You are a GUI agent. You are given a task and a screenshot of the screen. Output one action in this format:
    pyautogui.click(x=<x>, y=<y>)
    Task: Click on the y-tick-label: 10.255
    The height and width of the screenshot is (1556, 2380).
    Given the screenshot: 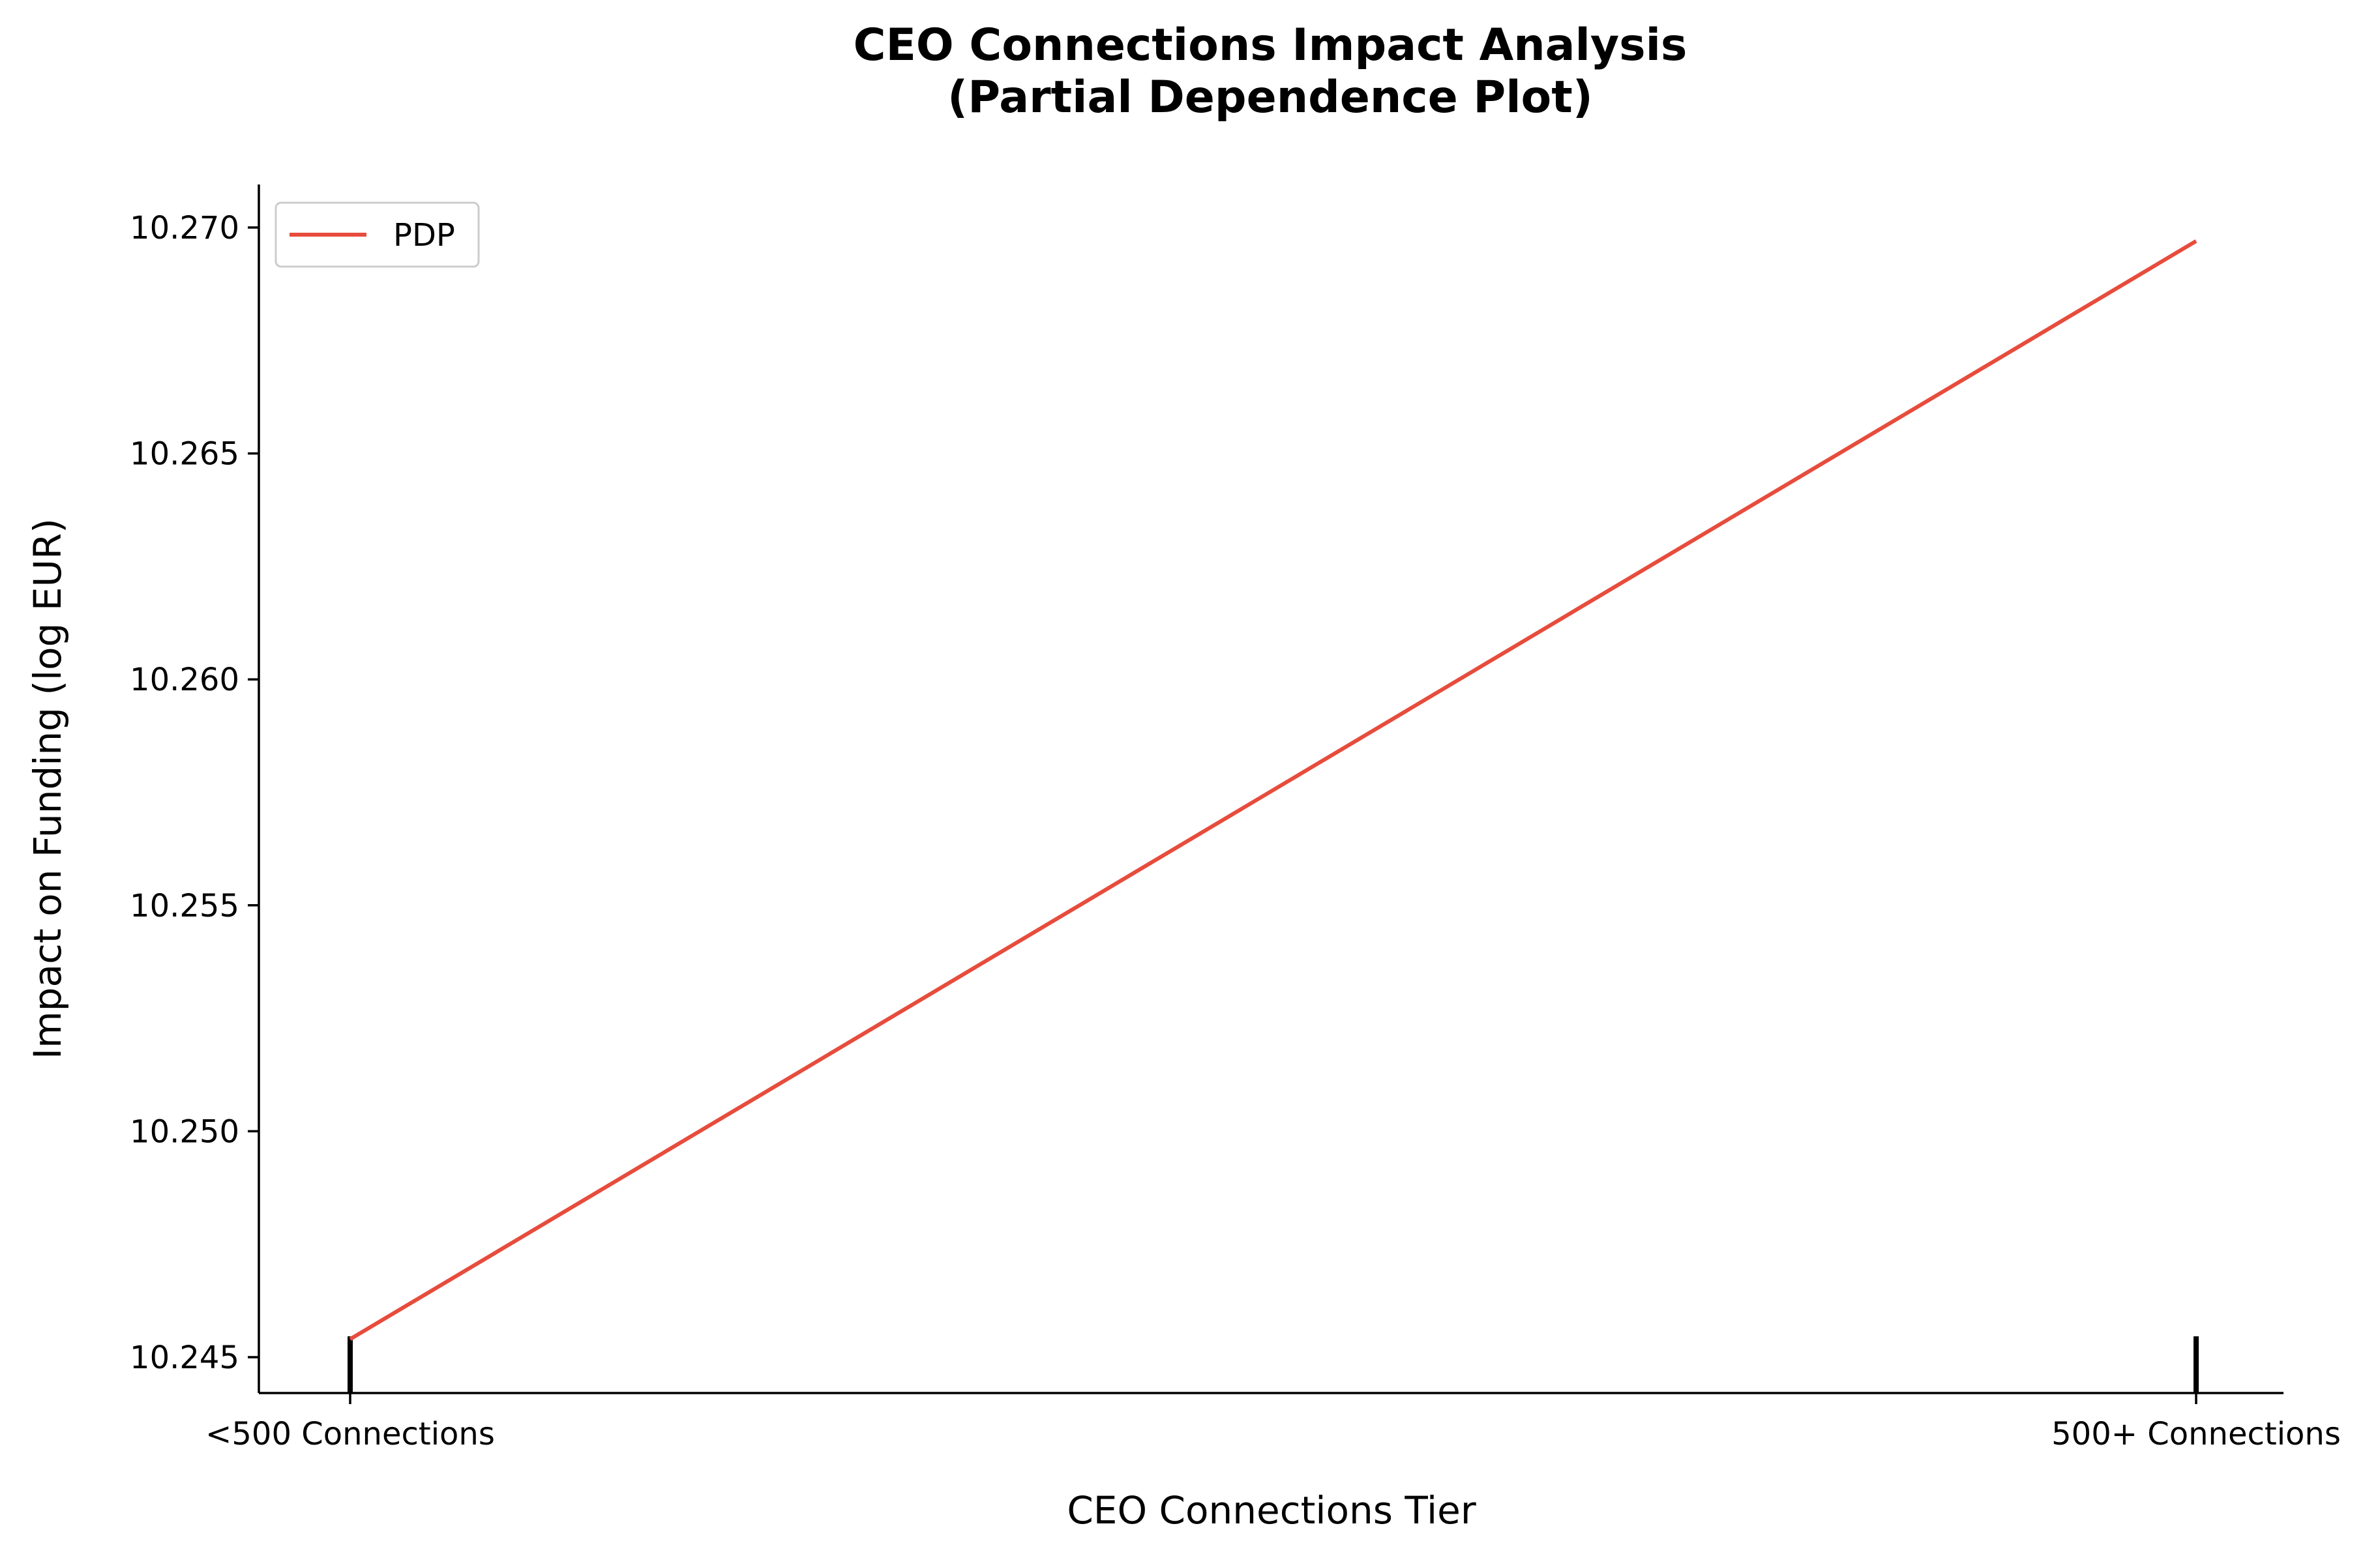 What is the action you would take?
    pyautogui.click(x=184, y=906)
    